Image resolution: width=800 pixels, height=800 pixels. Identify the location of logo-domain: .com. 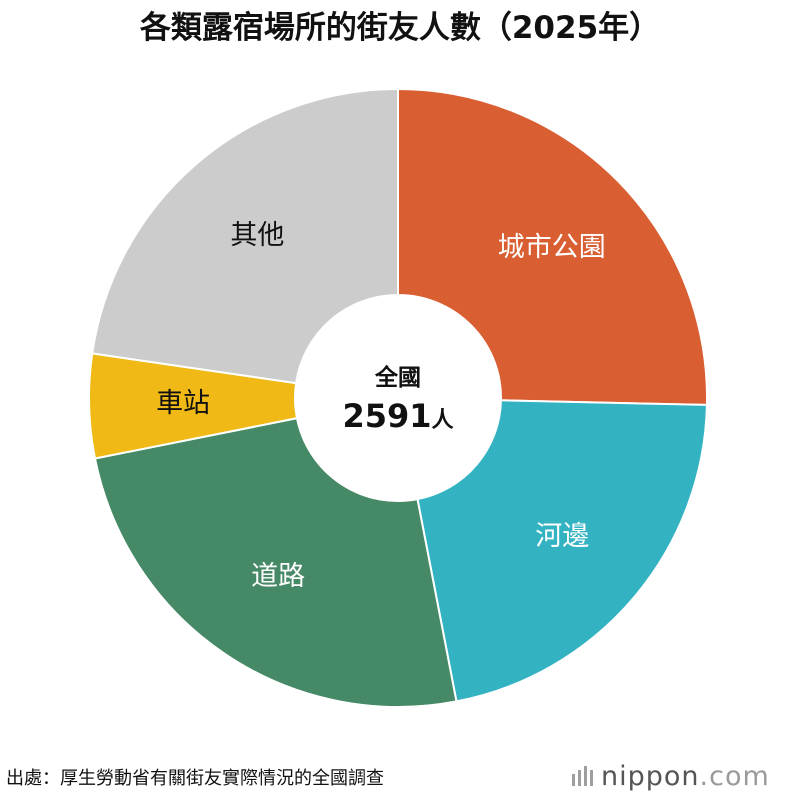
(734, 776).